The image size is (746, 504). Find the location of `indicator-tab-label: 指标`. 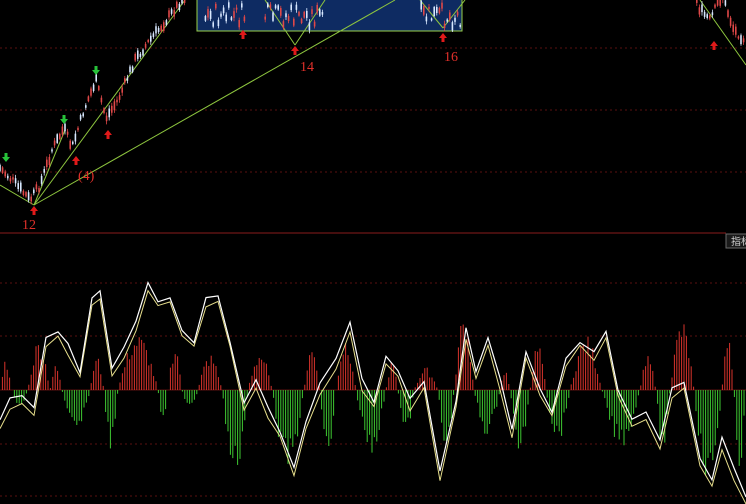

indicator-tab-label: 指标 is located at coordinates (738, 241).